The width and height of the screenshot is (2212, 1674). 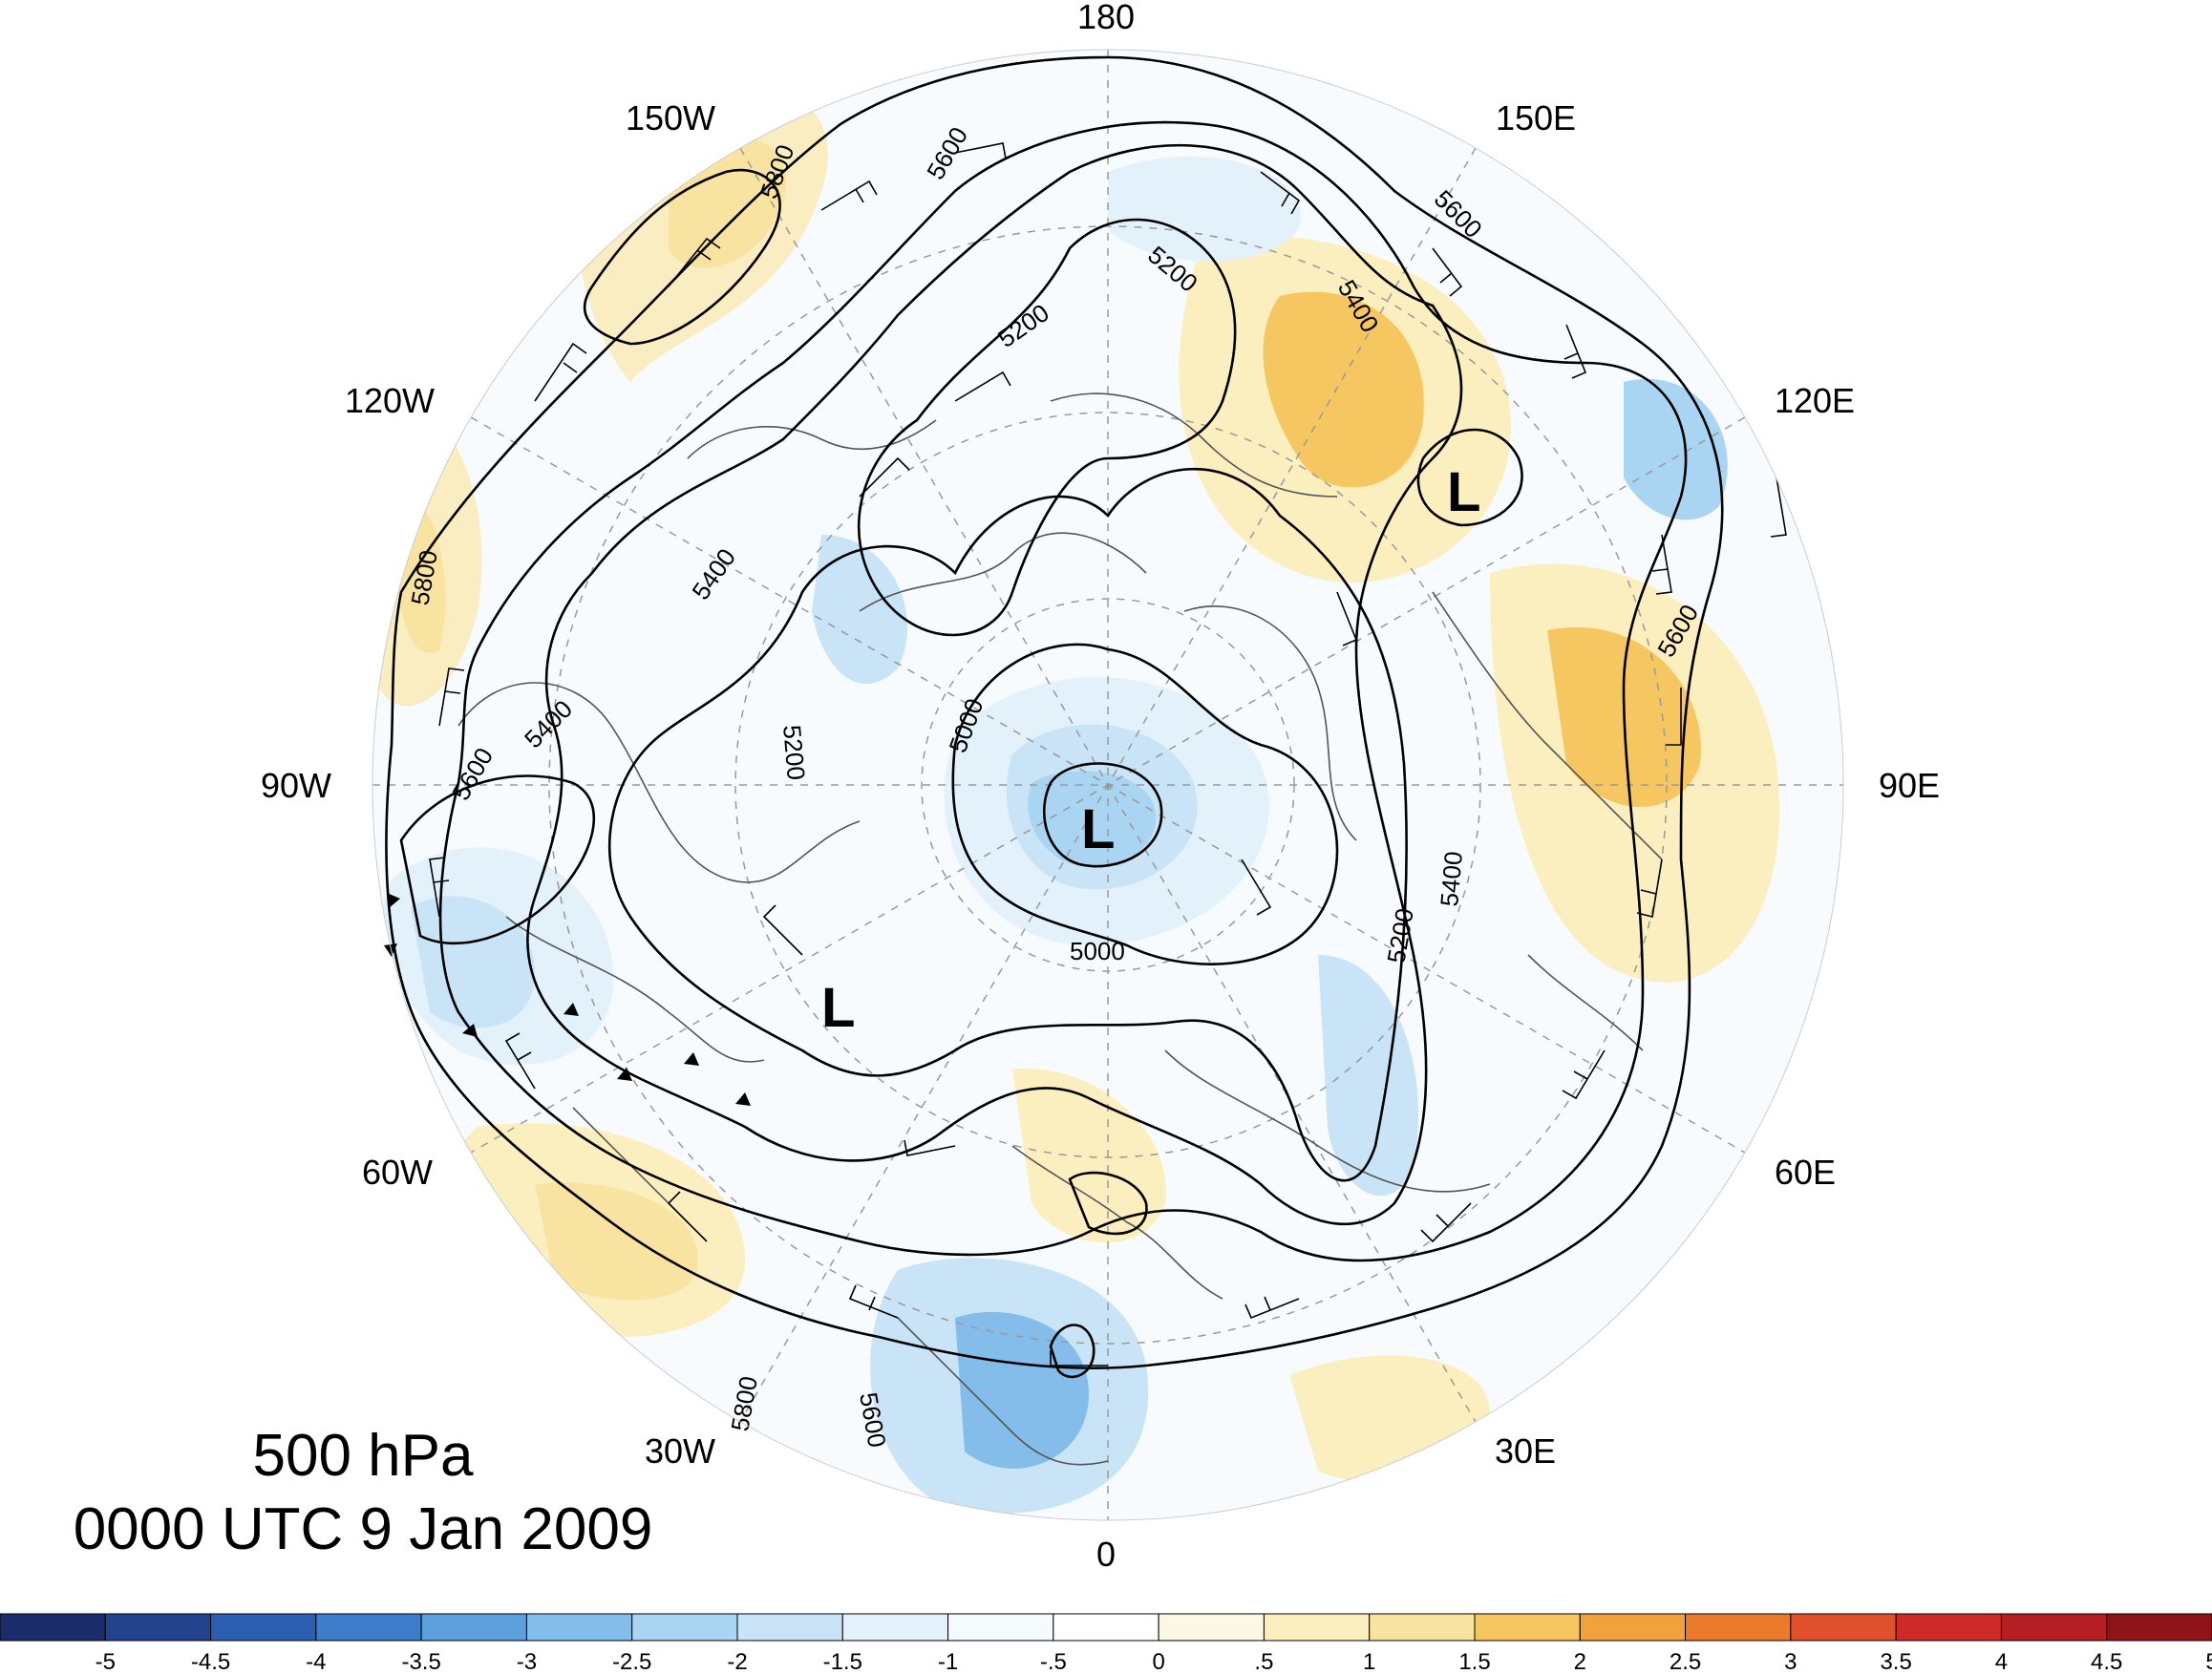 I want to click on time-title: 0000 UTC 9 Jan 2009, so click(x=363, y=1529).